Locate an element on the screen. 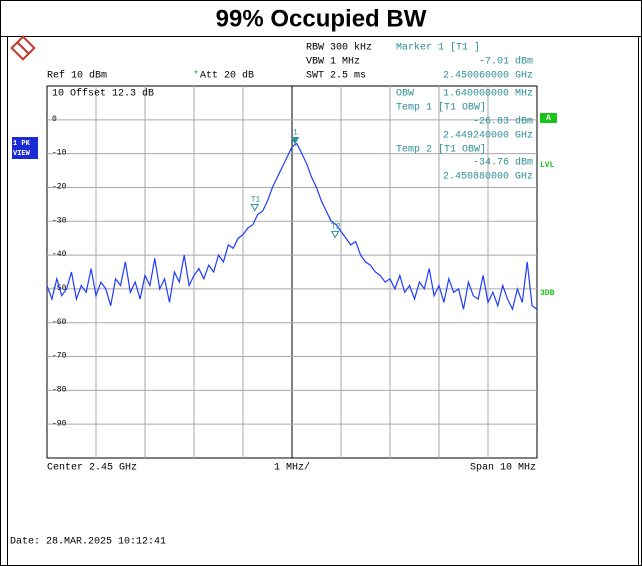 This screenshot has height=566, width=642. marker-value: -7.01 dBm is located at coordinates (506, 62).